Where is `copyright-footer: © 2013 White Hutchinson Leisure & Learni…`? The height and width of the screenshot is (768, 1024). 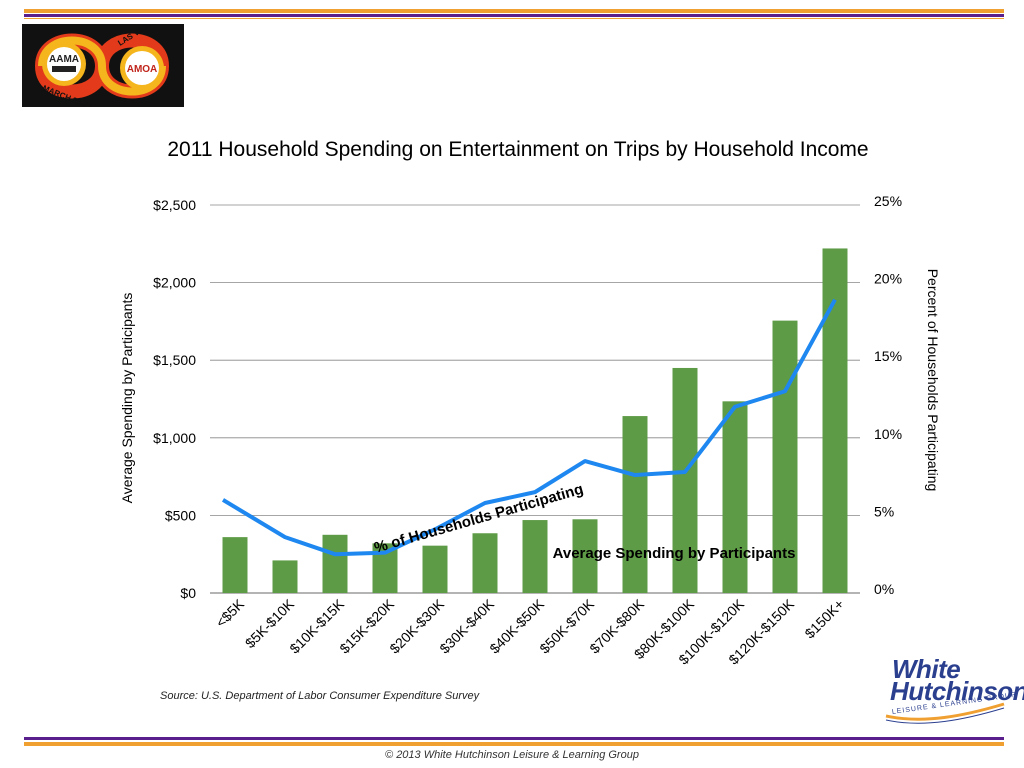
copyright-footer: © 2013 White Hutchinson Leisure & Learni… is located at coordinates (512, 755).